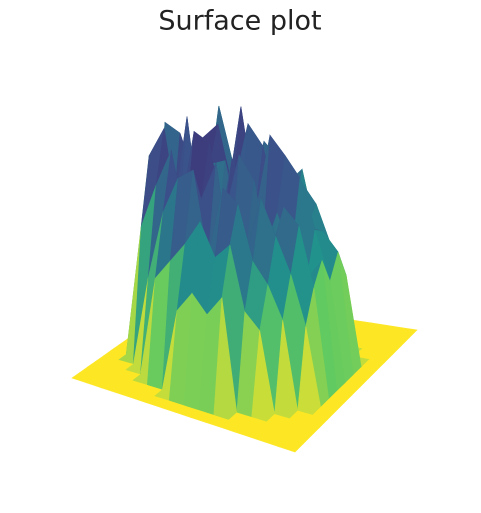 This screenshot has height=513, width=481. I want to click on chart-title: Surface plot, so click(239, 21).